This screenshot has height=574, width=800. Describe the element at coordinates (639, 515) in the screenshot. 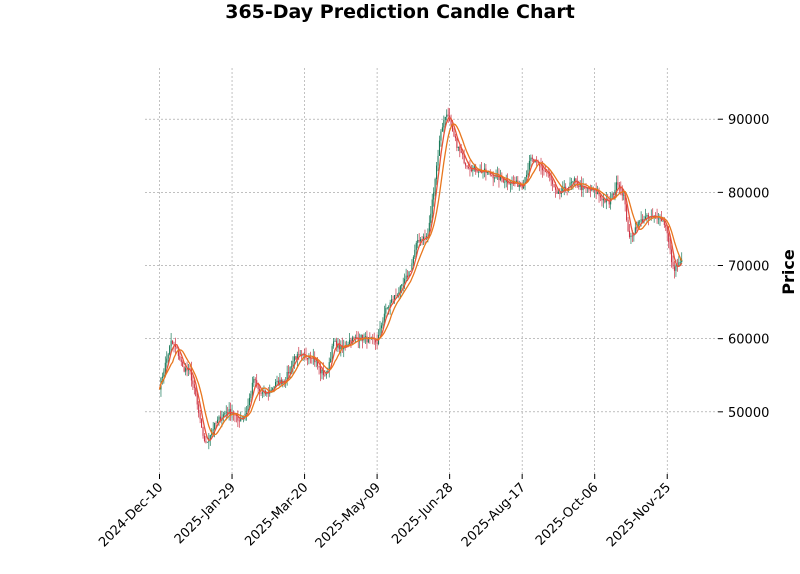

I see `x-tick-label: 2025-Nov-25` at that location.